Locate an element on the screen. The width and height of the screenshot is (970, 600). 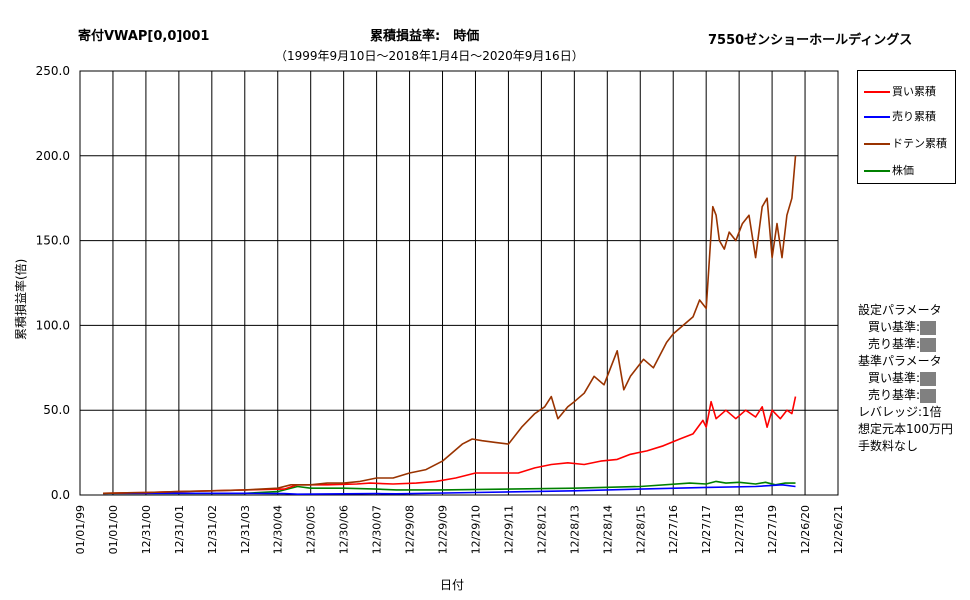
y-tick-label: 50.0 is located at coordinates (56, 410).